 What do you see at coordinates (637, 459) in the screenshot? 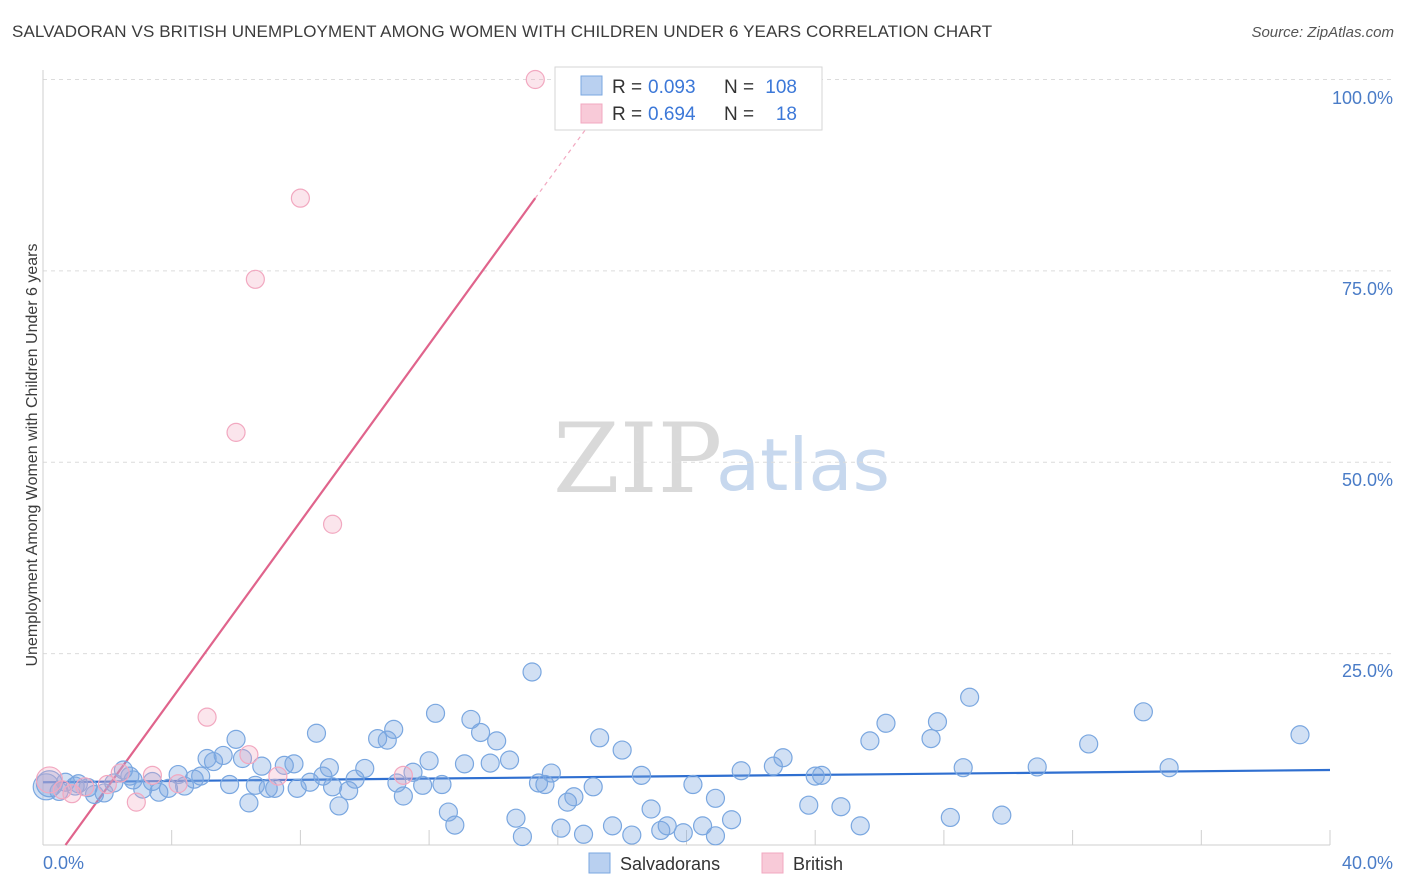
I see `watermark-zip: ZIP` at bounding box center [637, 459].